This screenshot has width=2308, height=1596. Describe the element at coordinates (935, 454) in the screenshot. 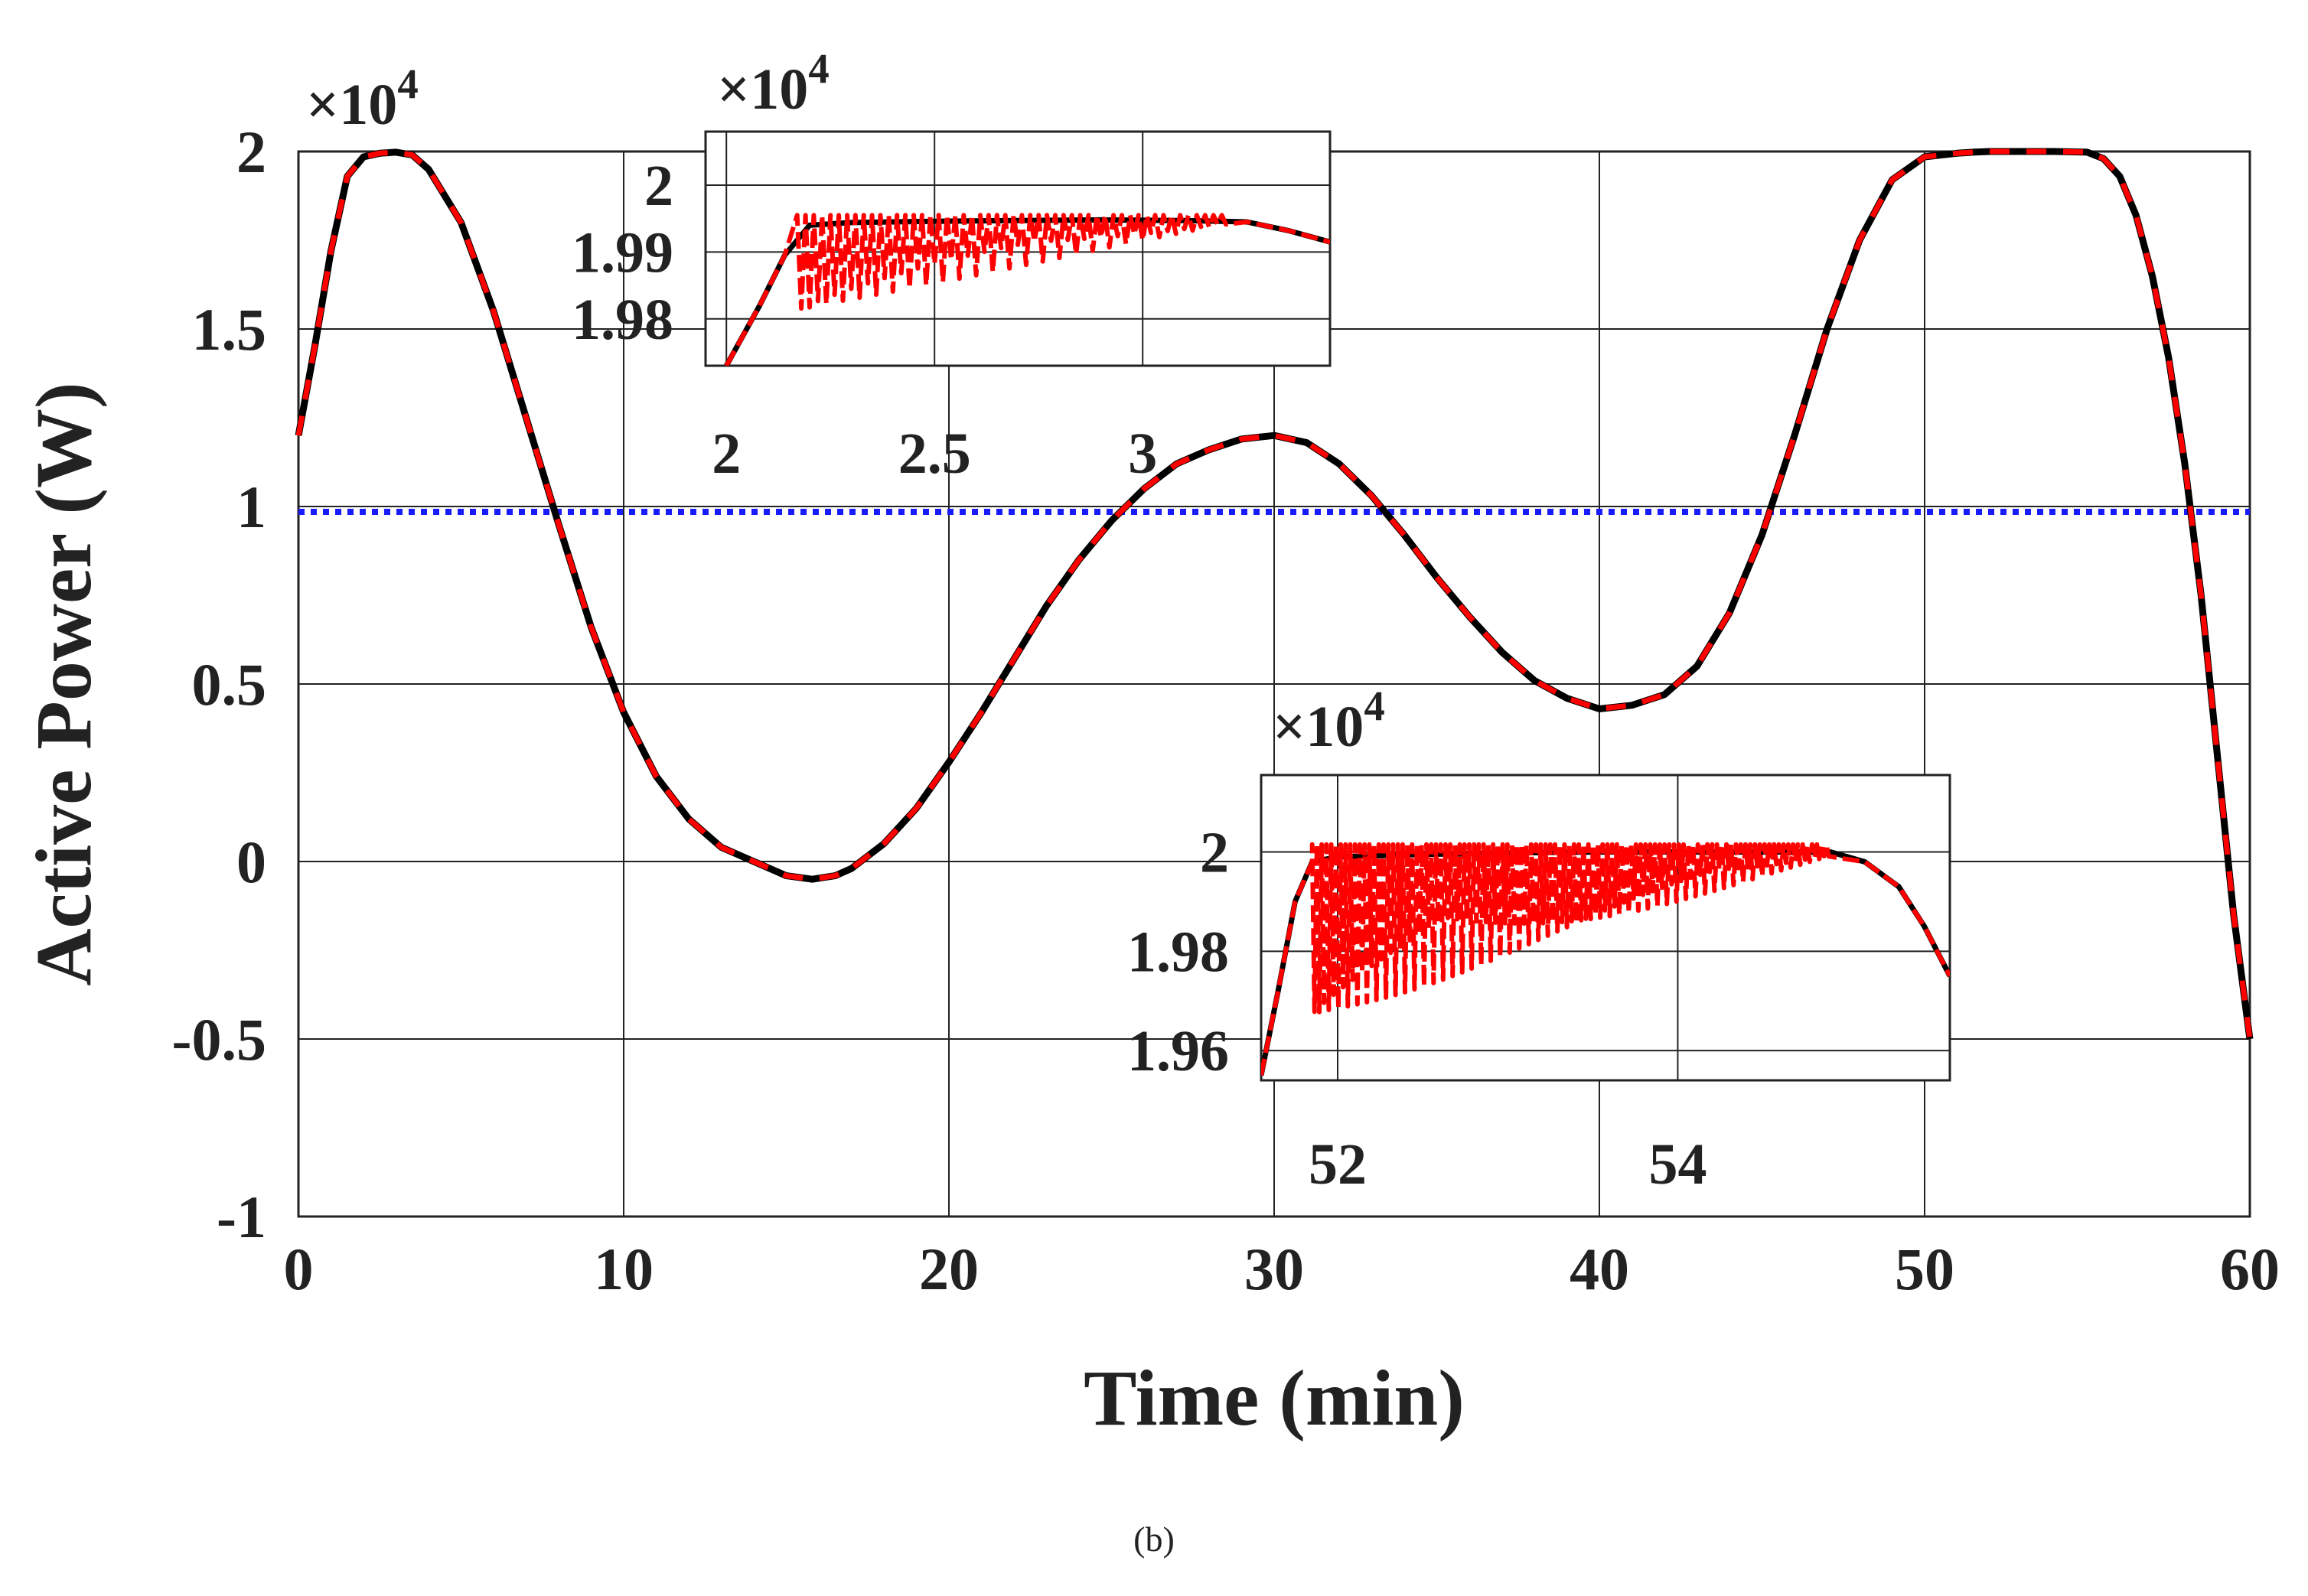

I see `inset-x-tick-label: 2.5` at that location.